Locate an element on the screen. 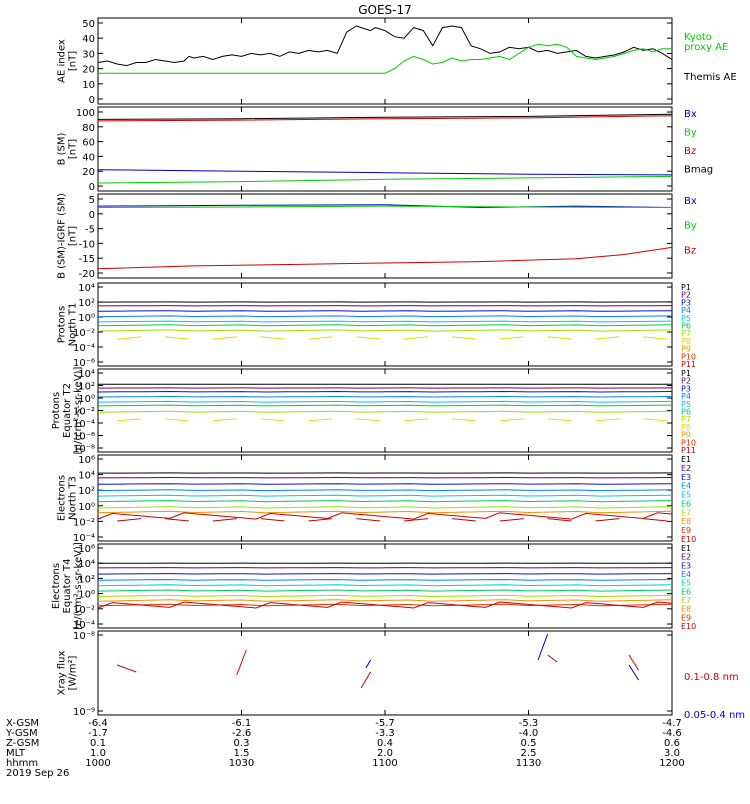  y-axis-label: Equator T4 is located at coordinates (67, 586).